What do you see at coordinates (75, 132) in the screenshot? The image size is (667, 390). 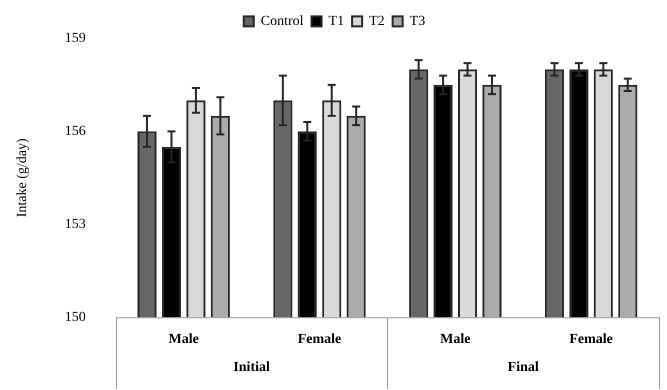 I see `y-tick-label: 156` at bounding box center [75, 132].